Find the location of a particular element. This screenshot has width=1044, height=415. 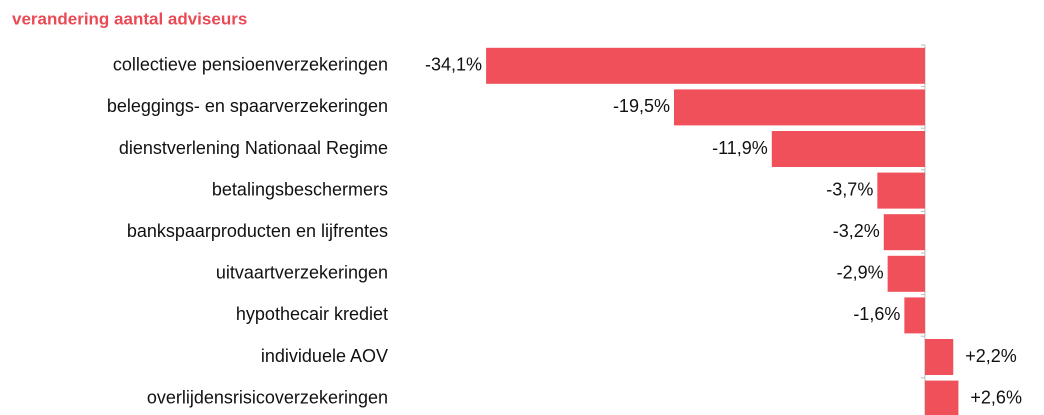

category-label: dienstverlening Nationaal Regime is located at coordinates (253, 148).